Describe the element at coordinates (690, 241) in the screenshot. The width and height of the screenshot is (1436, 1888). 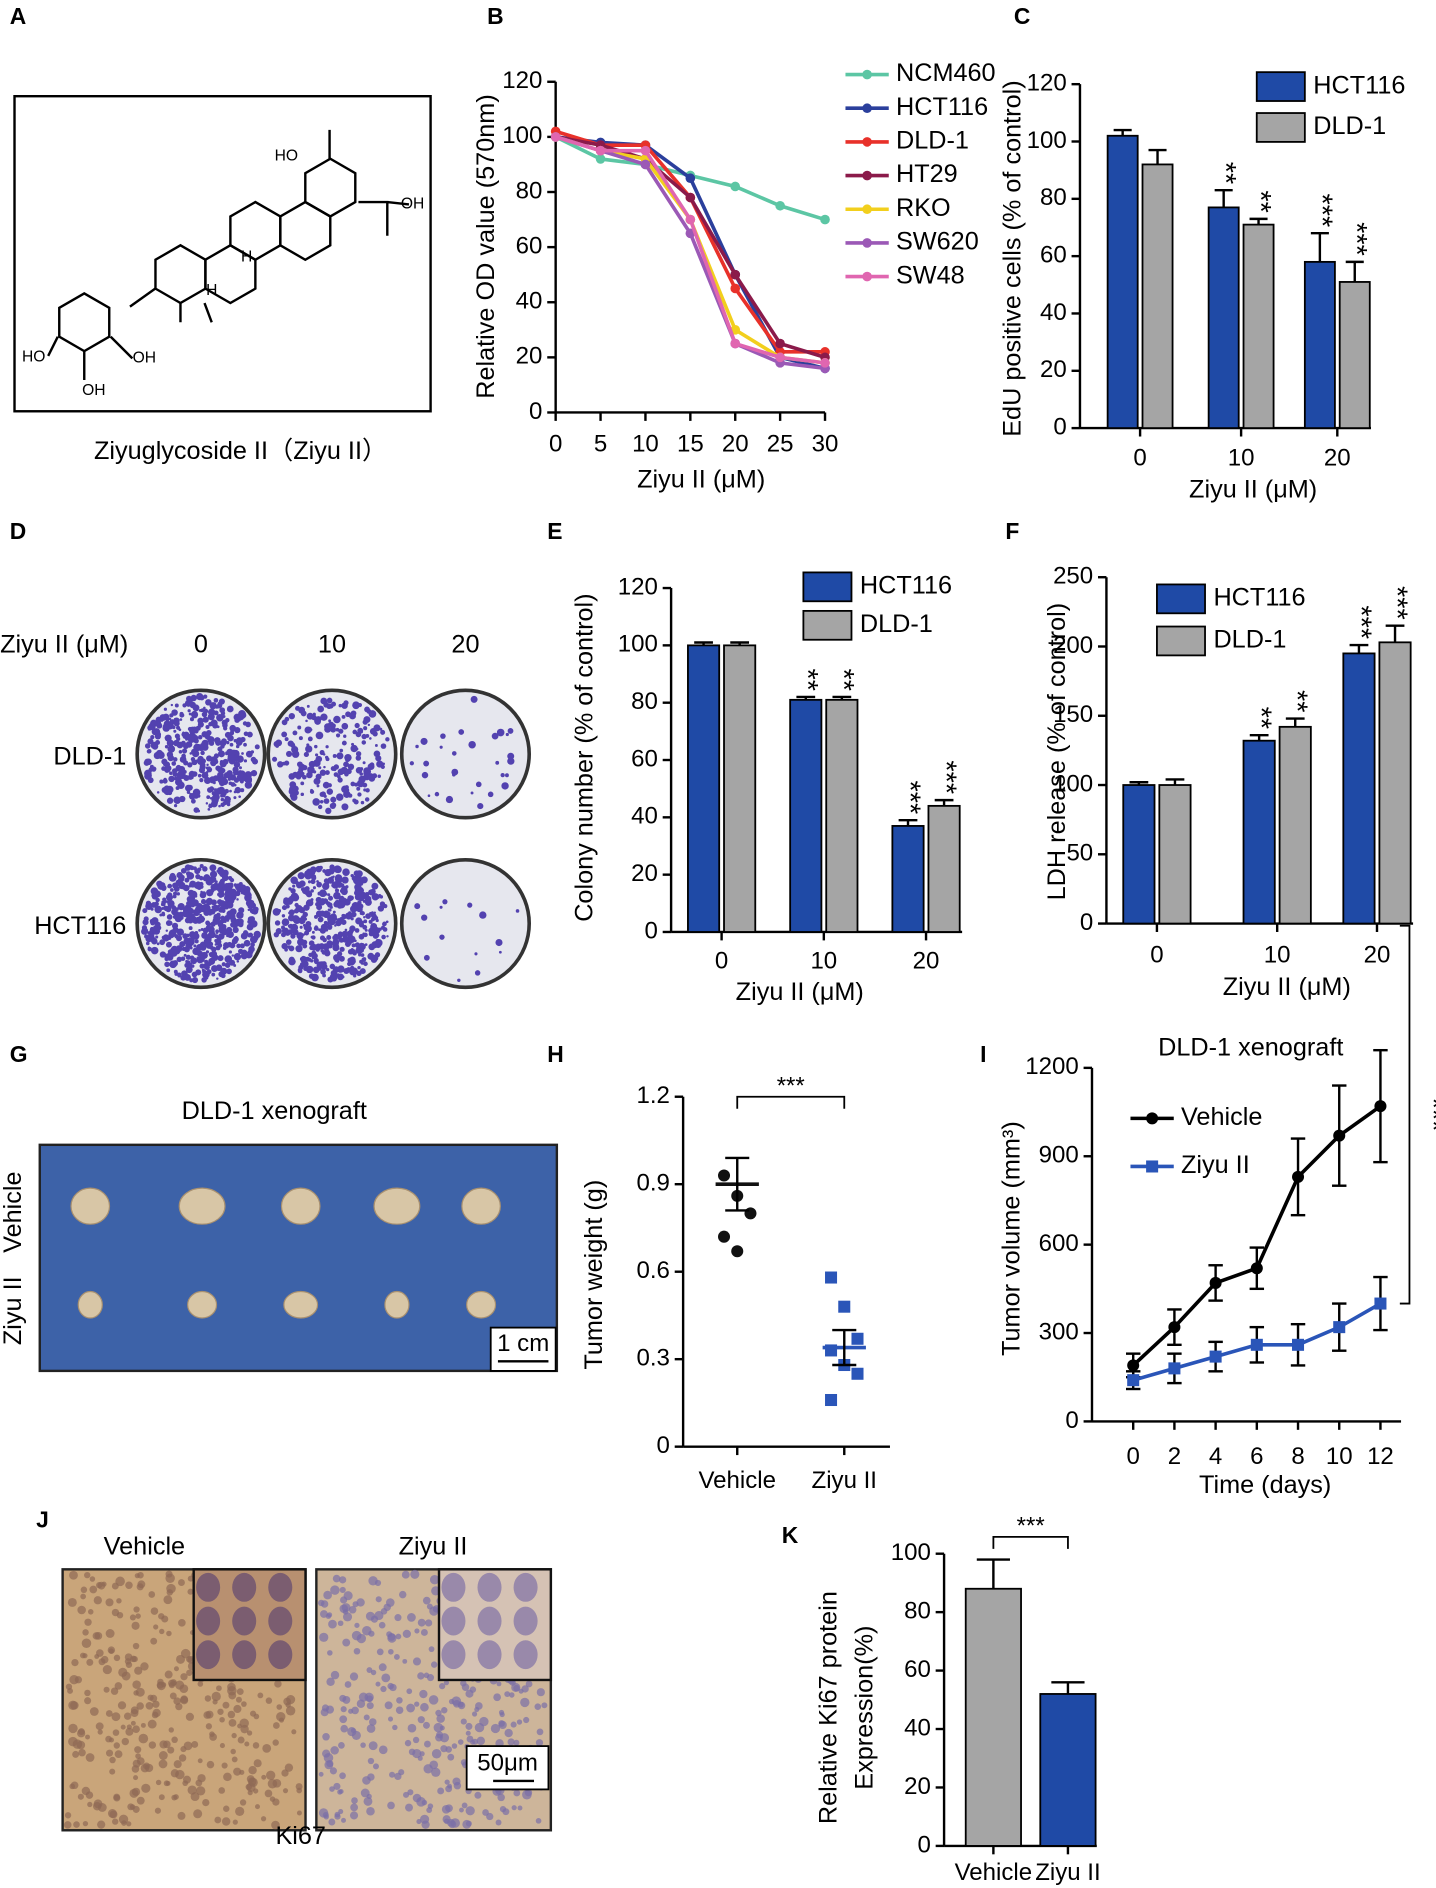
I see `series-line` at that location.